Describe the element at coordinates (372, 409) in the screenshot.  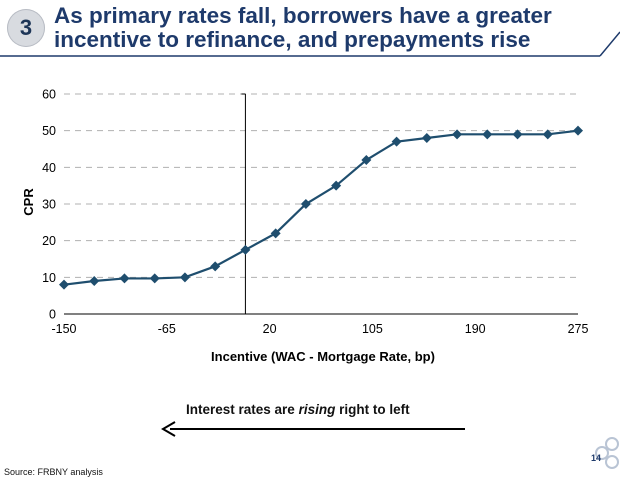
I see `arrow-caption-end: right to left` at that location.